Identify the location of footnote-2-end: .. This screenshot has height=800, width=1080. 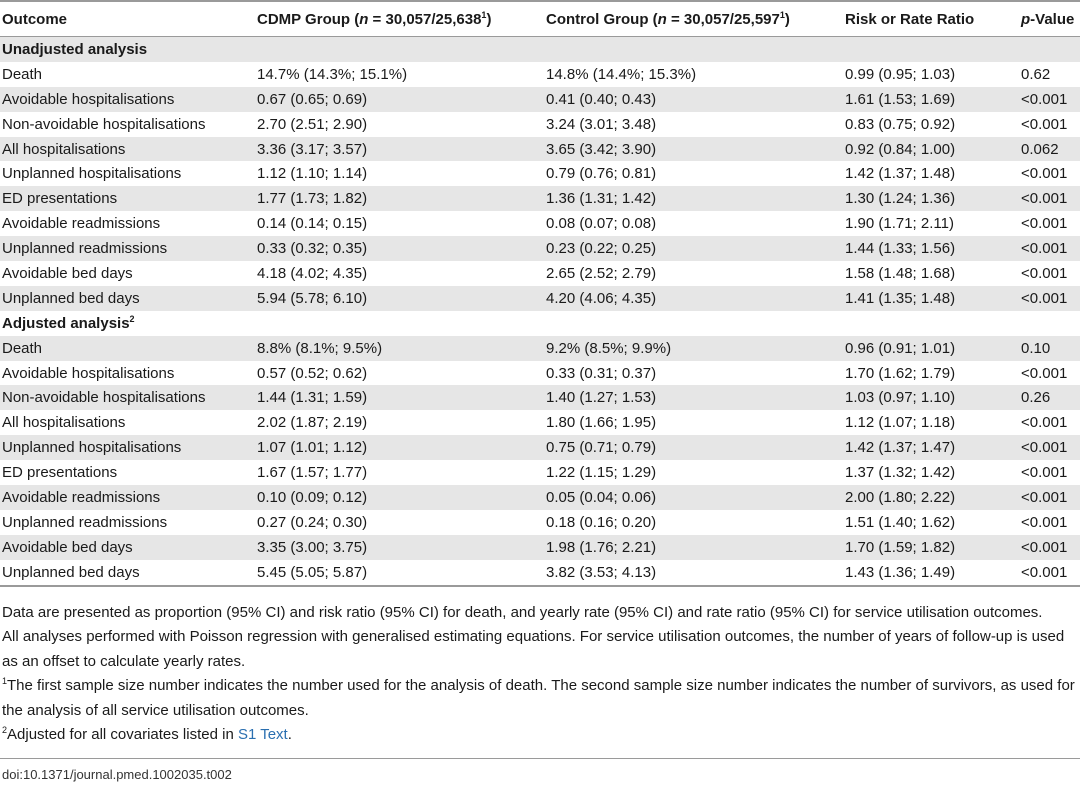
(289, 735).